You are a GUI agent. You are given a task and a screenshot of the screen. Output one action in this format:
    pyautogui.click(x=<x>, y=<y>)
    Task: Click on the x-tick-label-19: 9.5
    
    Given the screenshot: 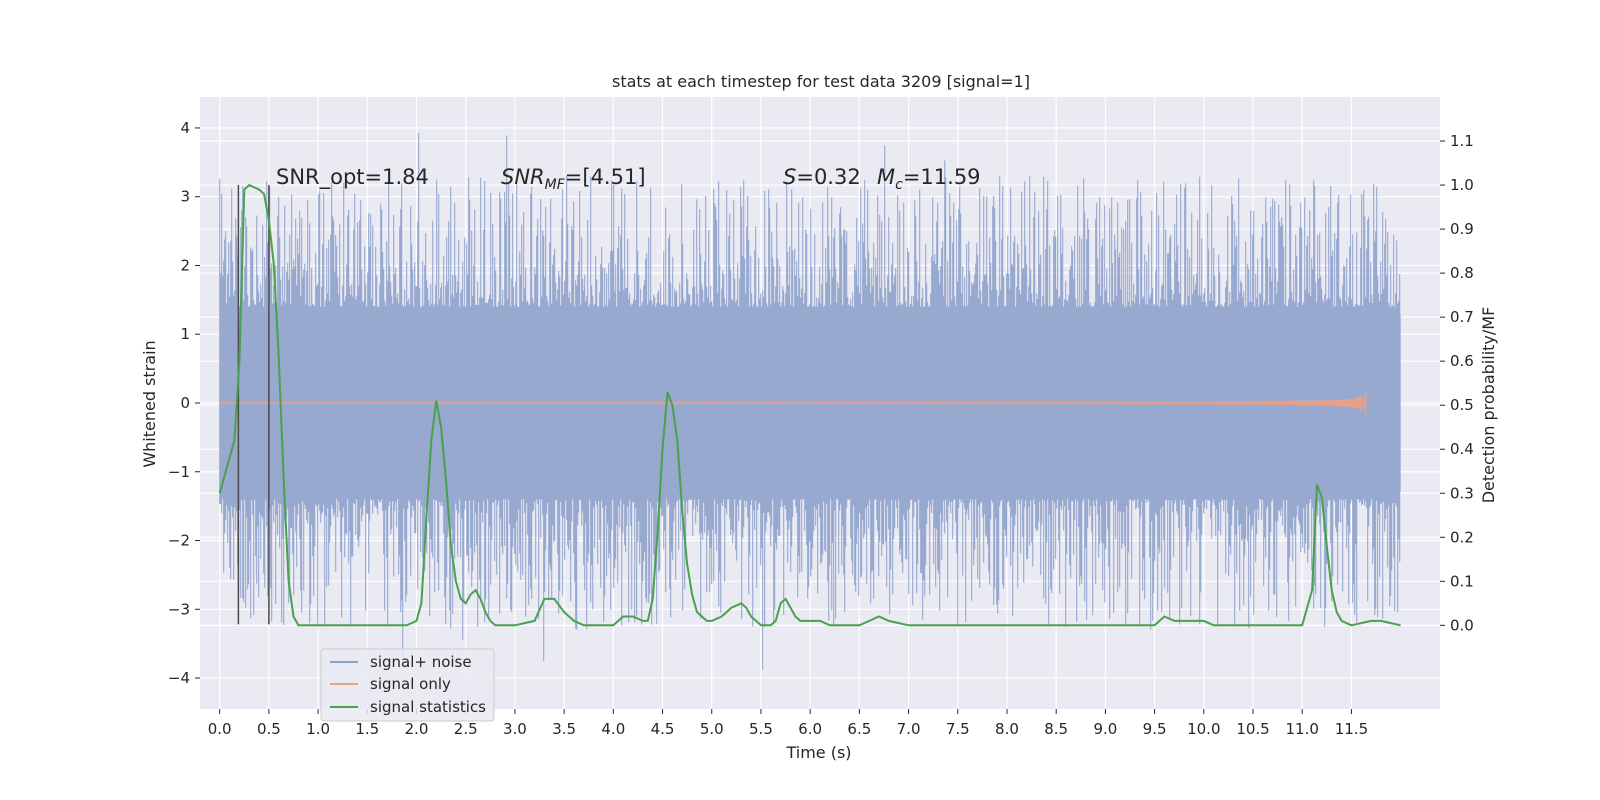 What is the action you would take?
    pyautogui.click(x=1155, y=729)
    